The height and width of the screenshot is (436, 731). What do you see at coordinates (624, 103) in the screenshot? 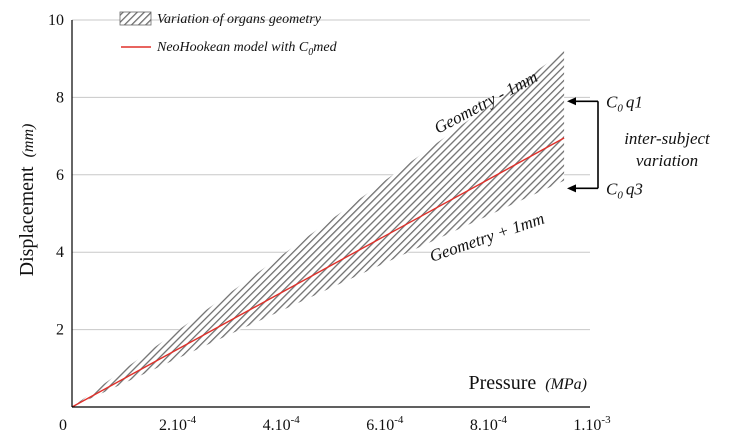
I see `q1-label: C0 q1` at bounding box center [624, 103].